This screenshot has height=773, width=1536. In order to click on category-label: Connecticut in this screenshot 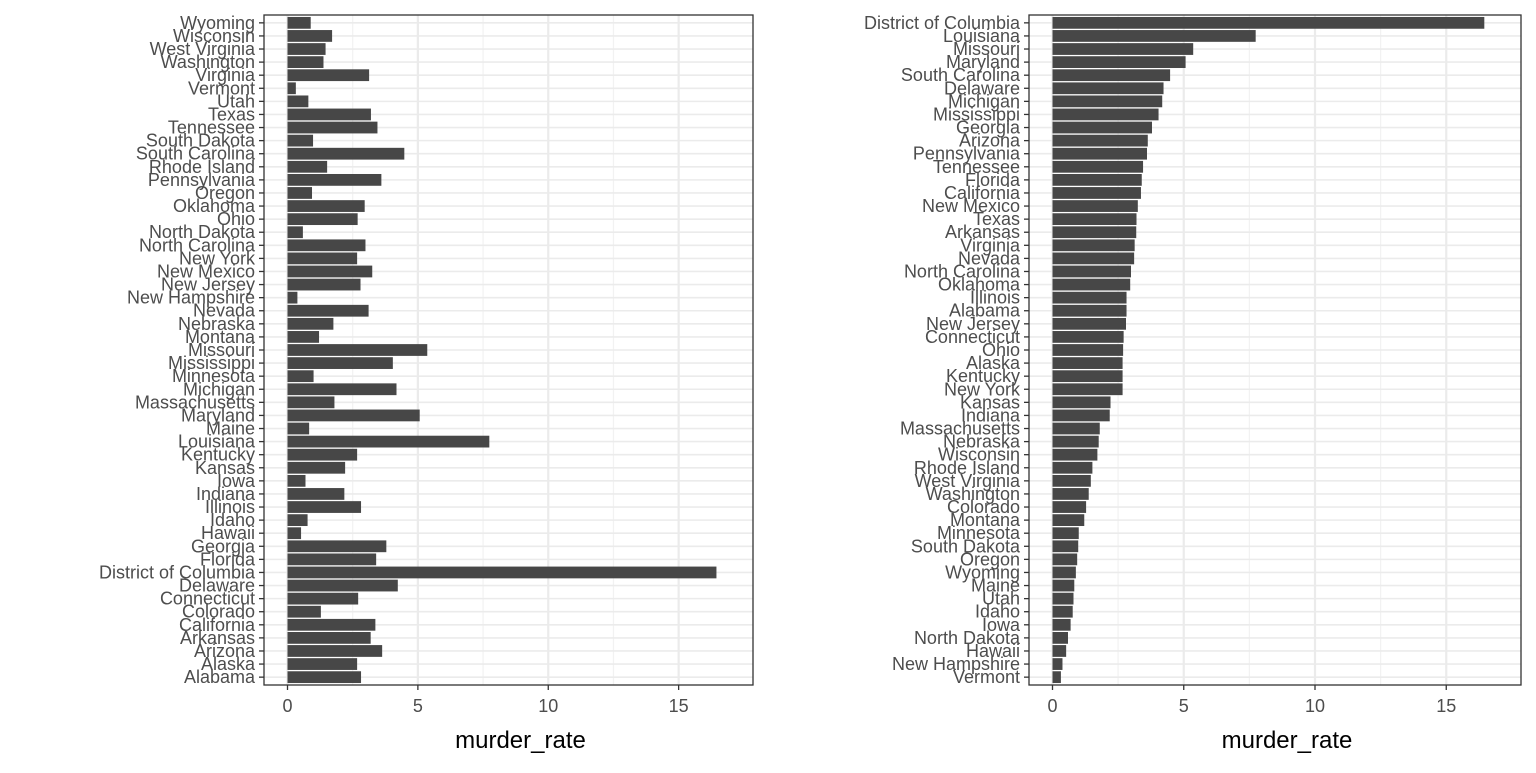, I will do `click(972, 337)`.